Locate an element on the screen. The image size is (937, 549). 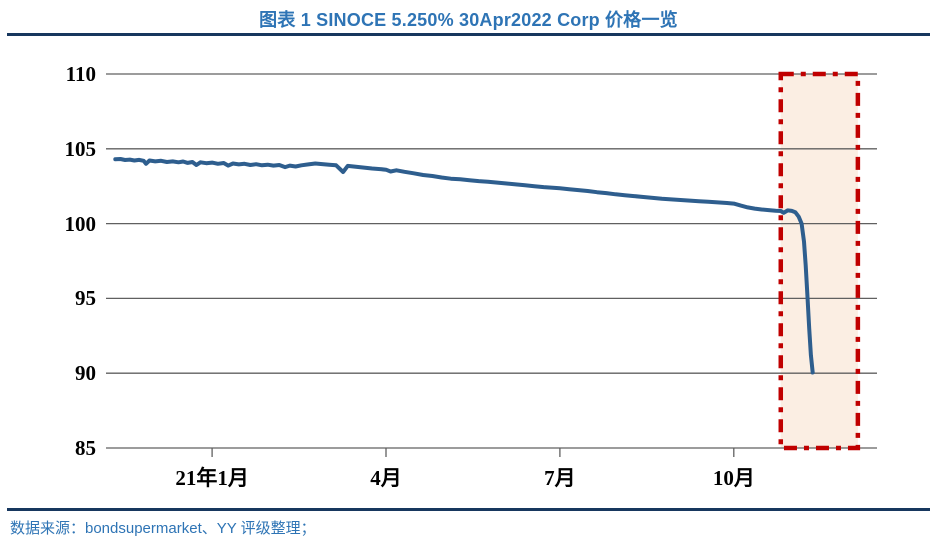
y-axis-label-90: 90 is located at coordinates (85, 373).